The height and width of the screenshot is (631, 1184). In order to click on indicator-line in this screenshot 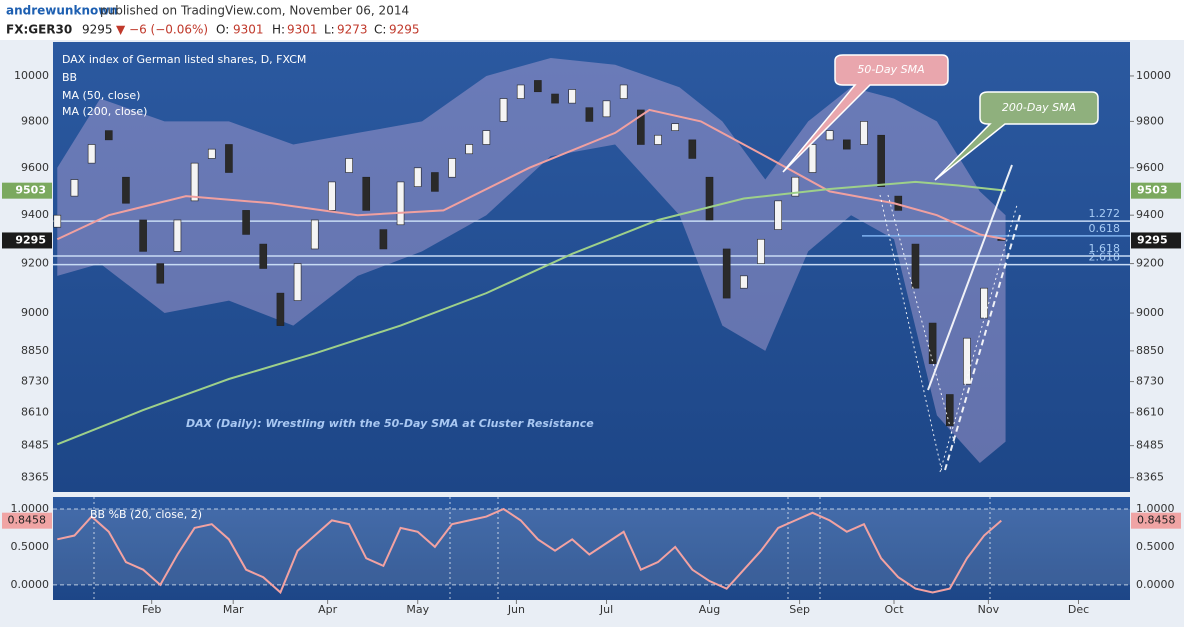, I will do `click(529, 551)`.